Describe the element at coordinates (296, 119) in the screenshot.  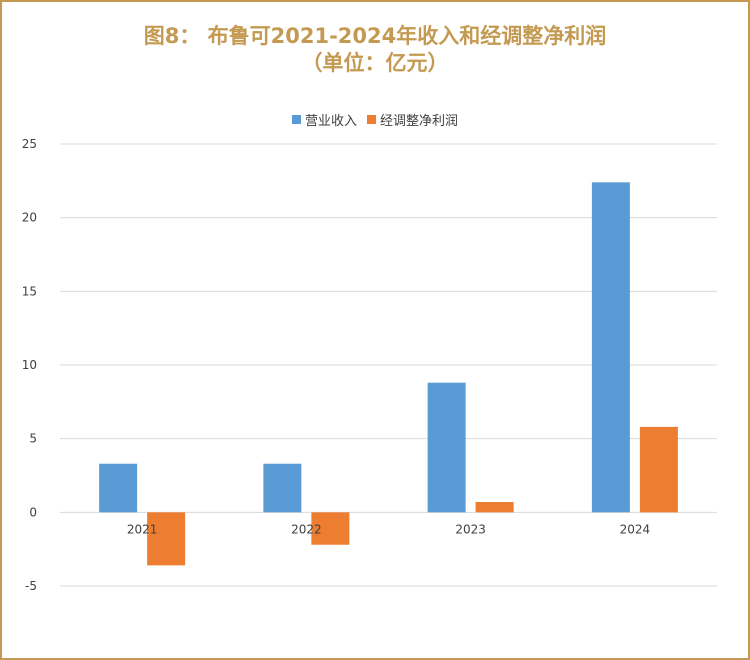
I see `legend-swatch-revenue` at that location.